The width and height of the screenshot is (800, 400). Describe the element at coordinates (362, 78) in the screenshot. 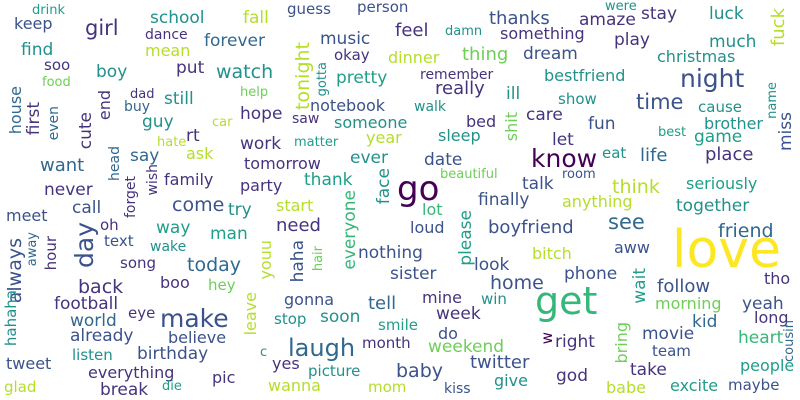

I see `word-pretty: pretty` at that location.